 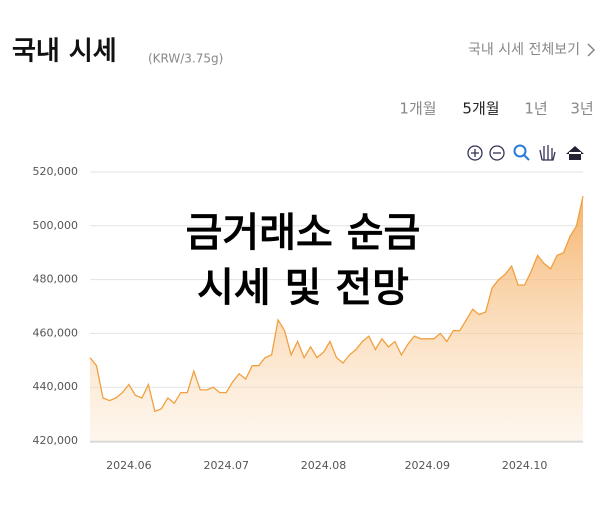 I want to click on chevron, so click(x=591, y=50).